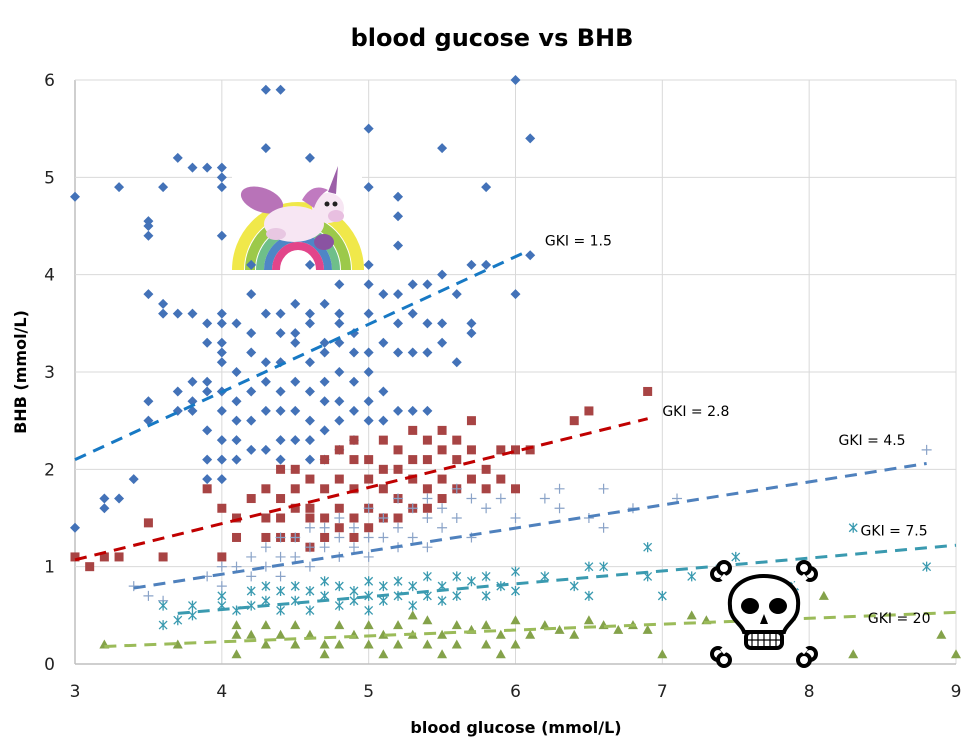 This screenshot has height=744, width=972. What do you see at coordinates (49, 373) in the screenshot?
I see `y-axis-ticks: 0 1 2 3 4 5 6` at bounding box center [49, 373].